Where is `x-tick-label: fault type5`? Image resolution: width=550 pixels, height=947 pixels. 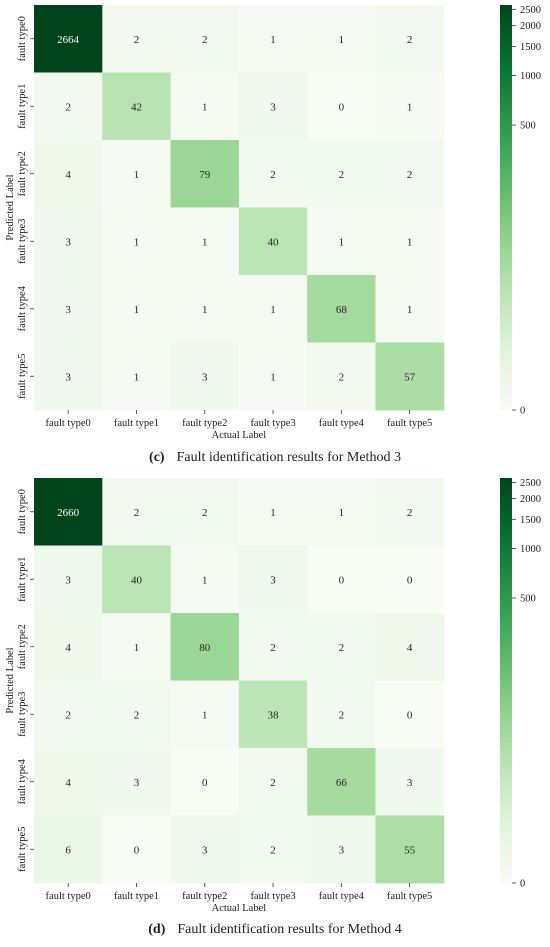 x-tick-label: fault type5 is located at coordinates (409, 896).